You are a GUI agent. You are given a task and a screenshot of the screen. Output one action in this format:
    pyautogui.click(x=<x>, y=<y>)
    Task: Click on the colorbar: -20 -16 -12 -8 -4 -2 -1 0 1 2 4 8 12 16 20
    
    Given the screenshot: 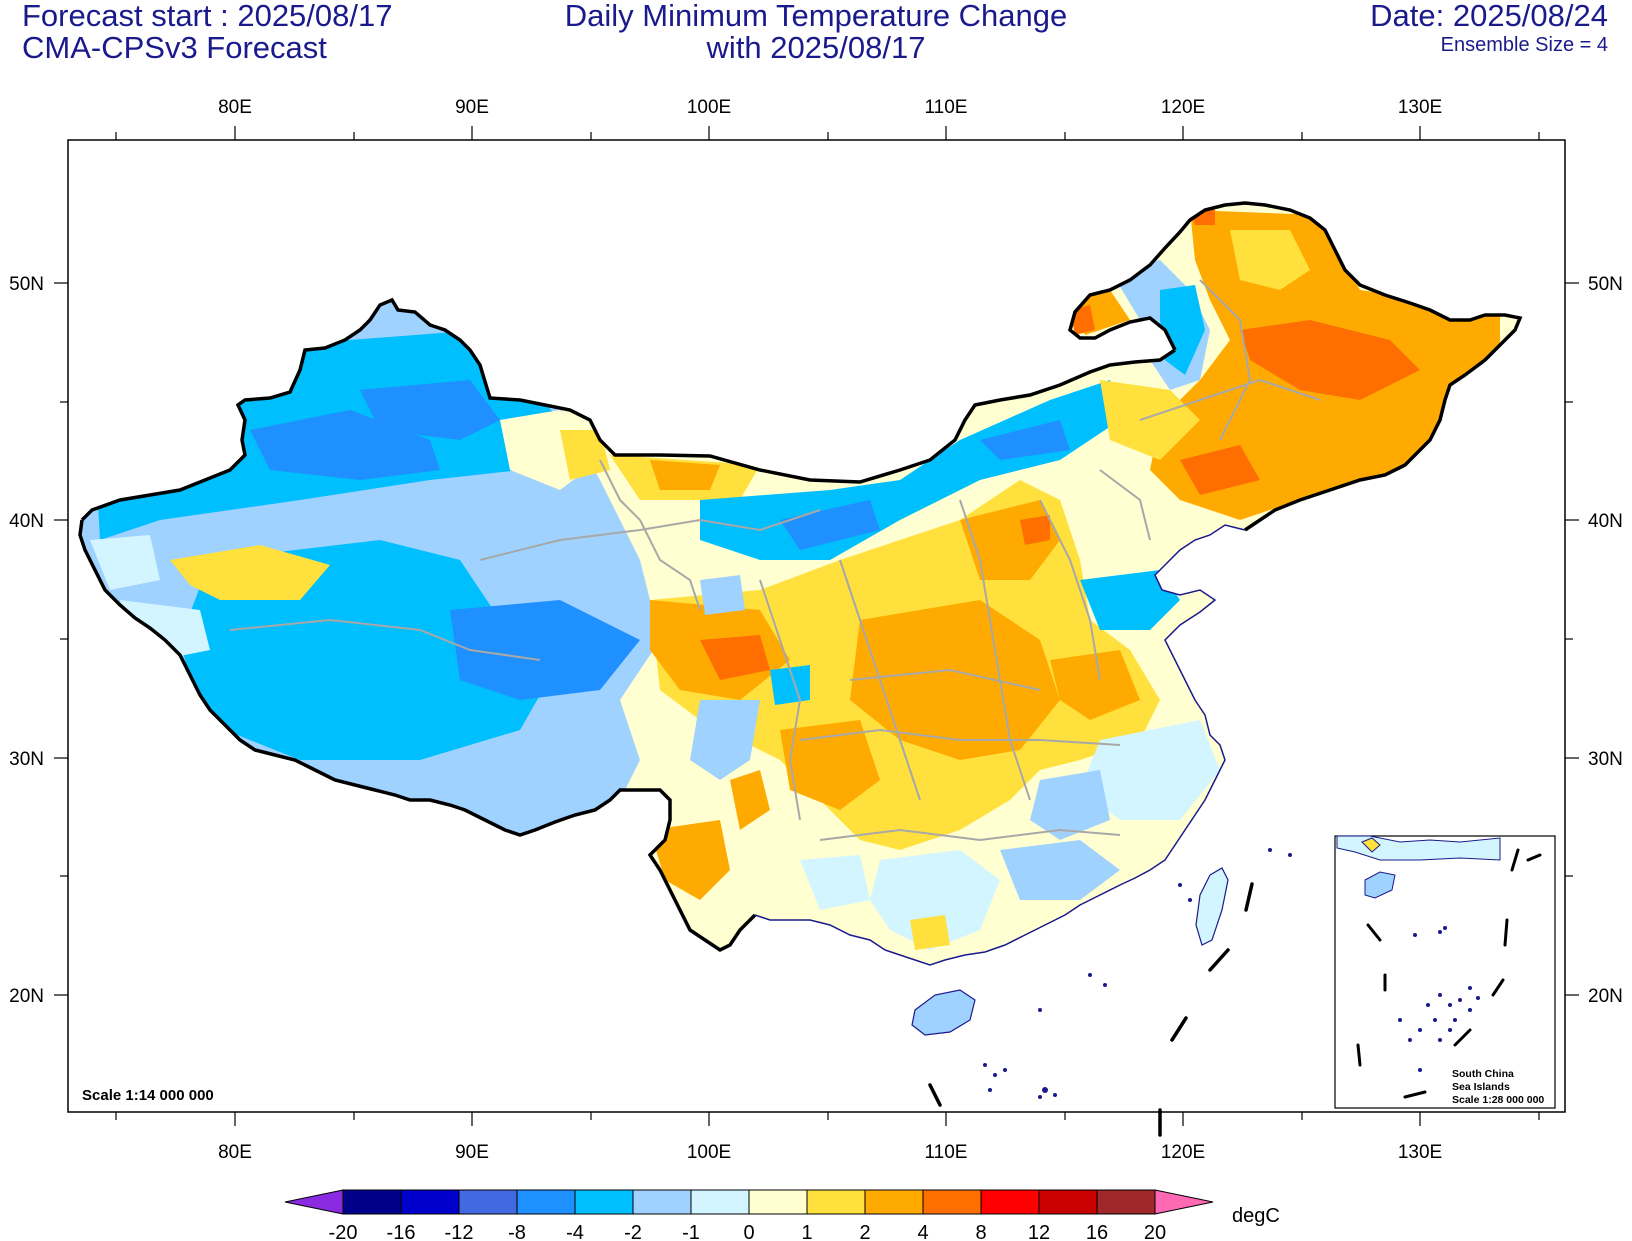 What is the action you would take?
    pyautogui.click(x=749, y=1215)
    